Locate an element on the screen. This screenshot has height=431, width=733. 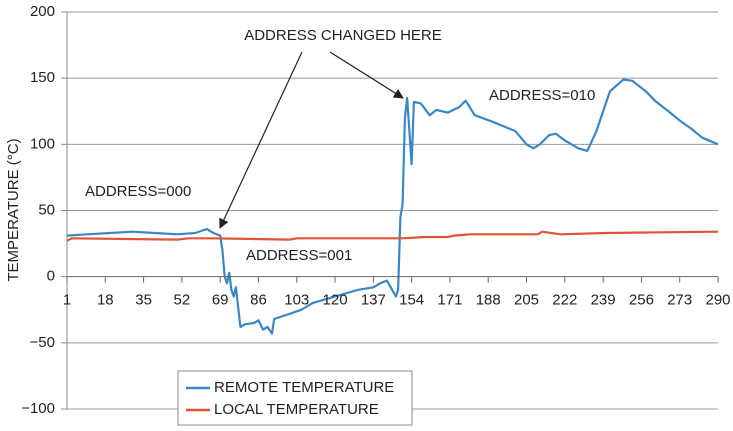
y-tick-label: 100 is located at coordinates (42, 143).